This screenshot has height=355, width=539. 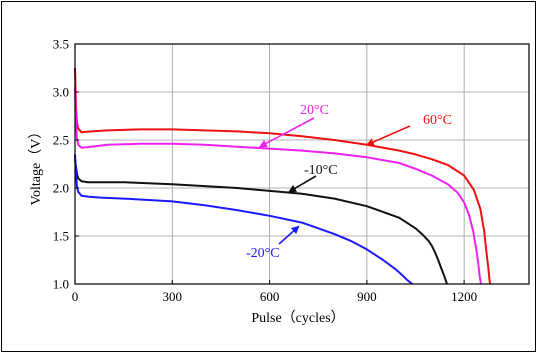 I want to click on annotation-label: -10°C, so click(x=321, y=170).